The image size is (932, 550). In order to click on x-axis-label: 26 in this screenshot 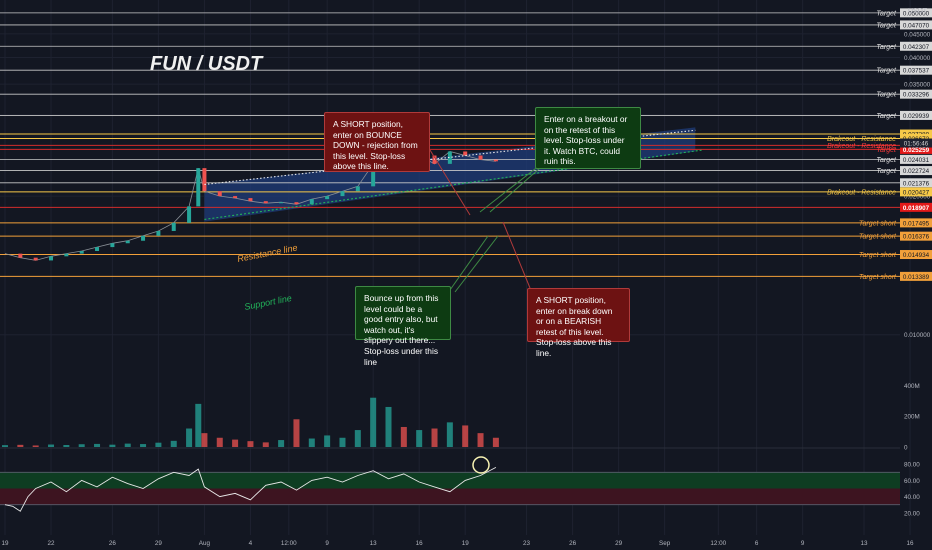, I will do `click(573, 543)`.